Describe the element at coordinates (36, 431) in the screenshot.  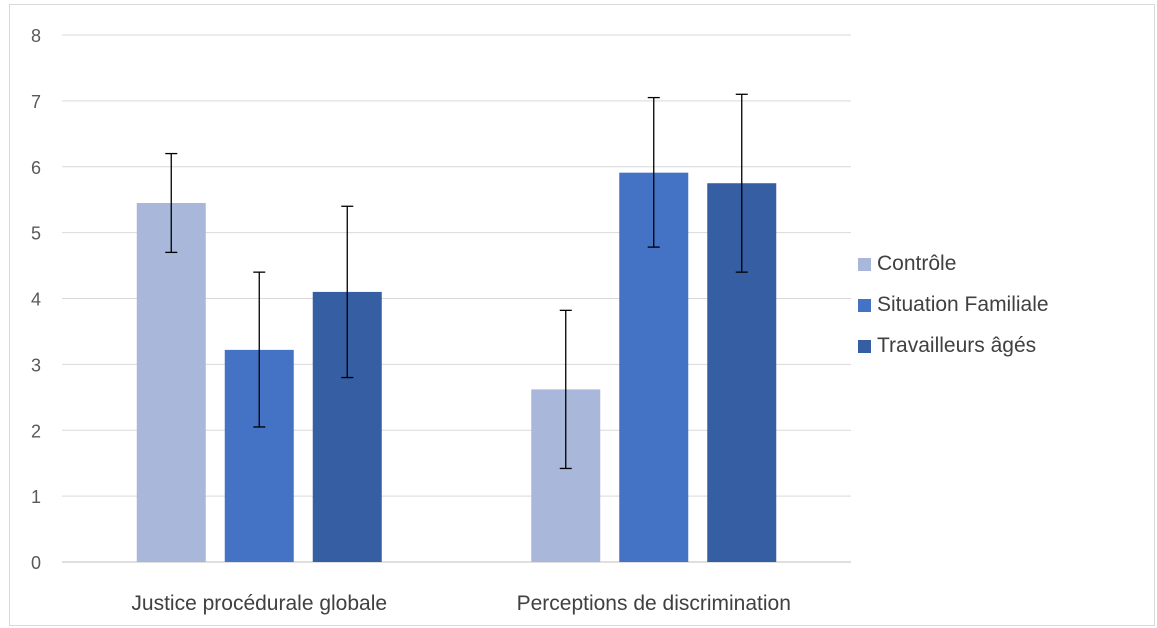
I see `y-tick-label: 2` at that location.